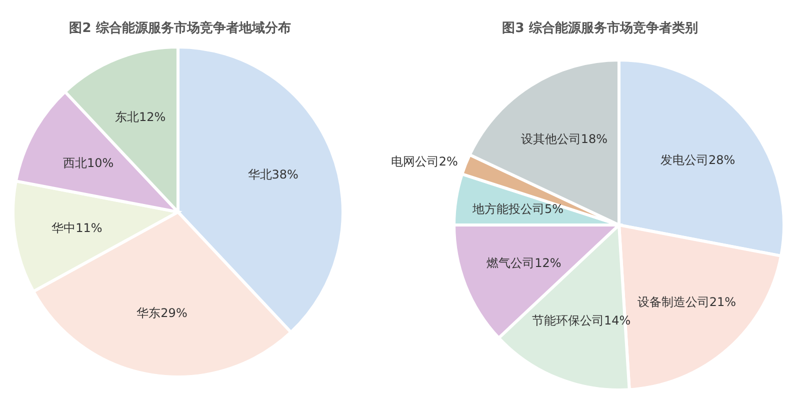  I want to click on slice-label: 华中11%, so click(77, 228).